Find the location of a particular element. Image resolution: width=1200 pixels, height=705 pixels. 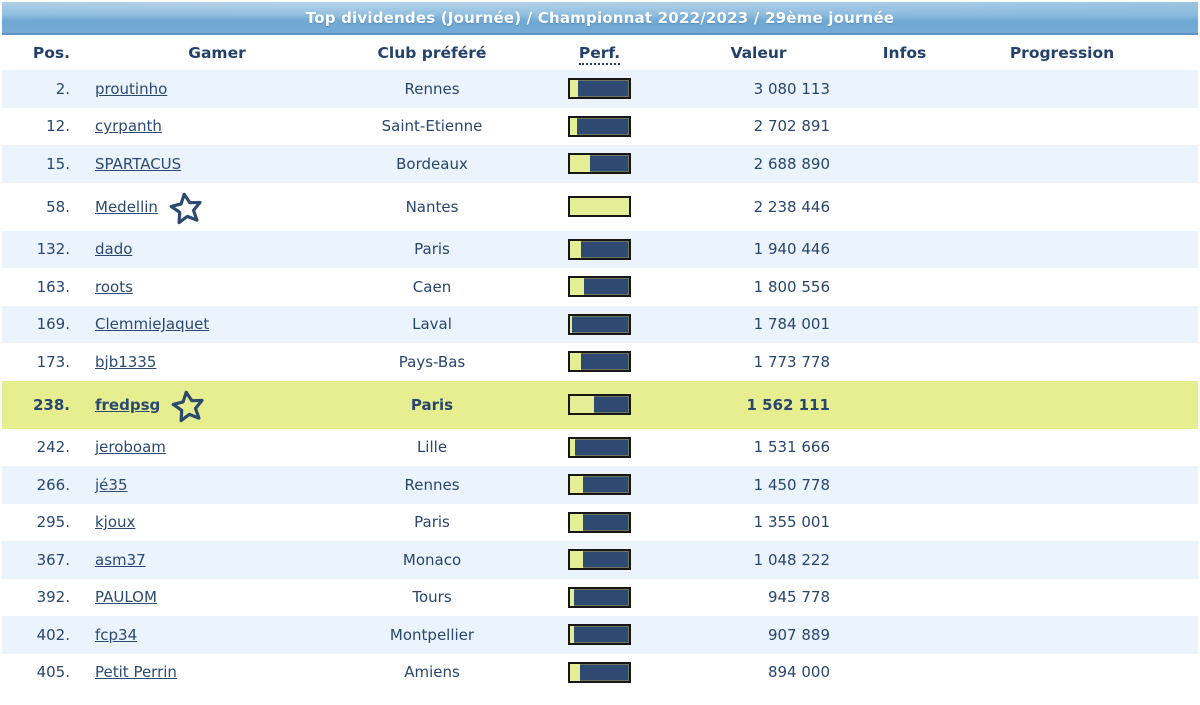

table-row: 242. jeroboam Lille 1 531 666 is located at coordinates (600, 447).